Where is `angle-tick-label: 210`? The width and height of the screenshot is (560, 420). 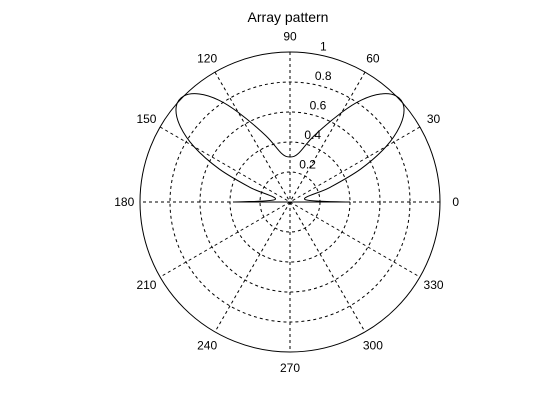 angle-tick-label: 210 is located at coordinates (146, 285).